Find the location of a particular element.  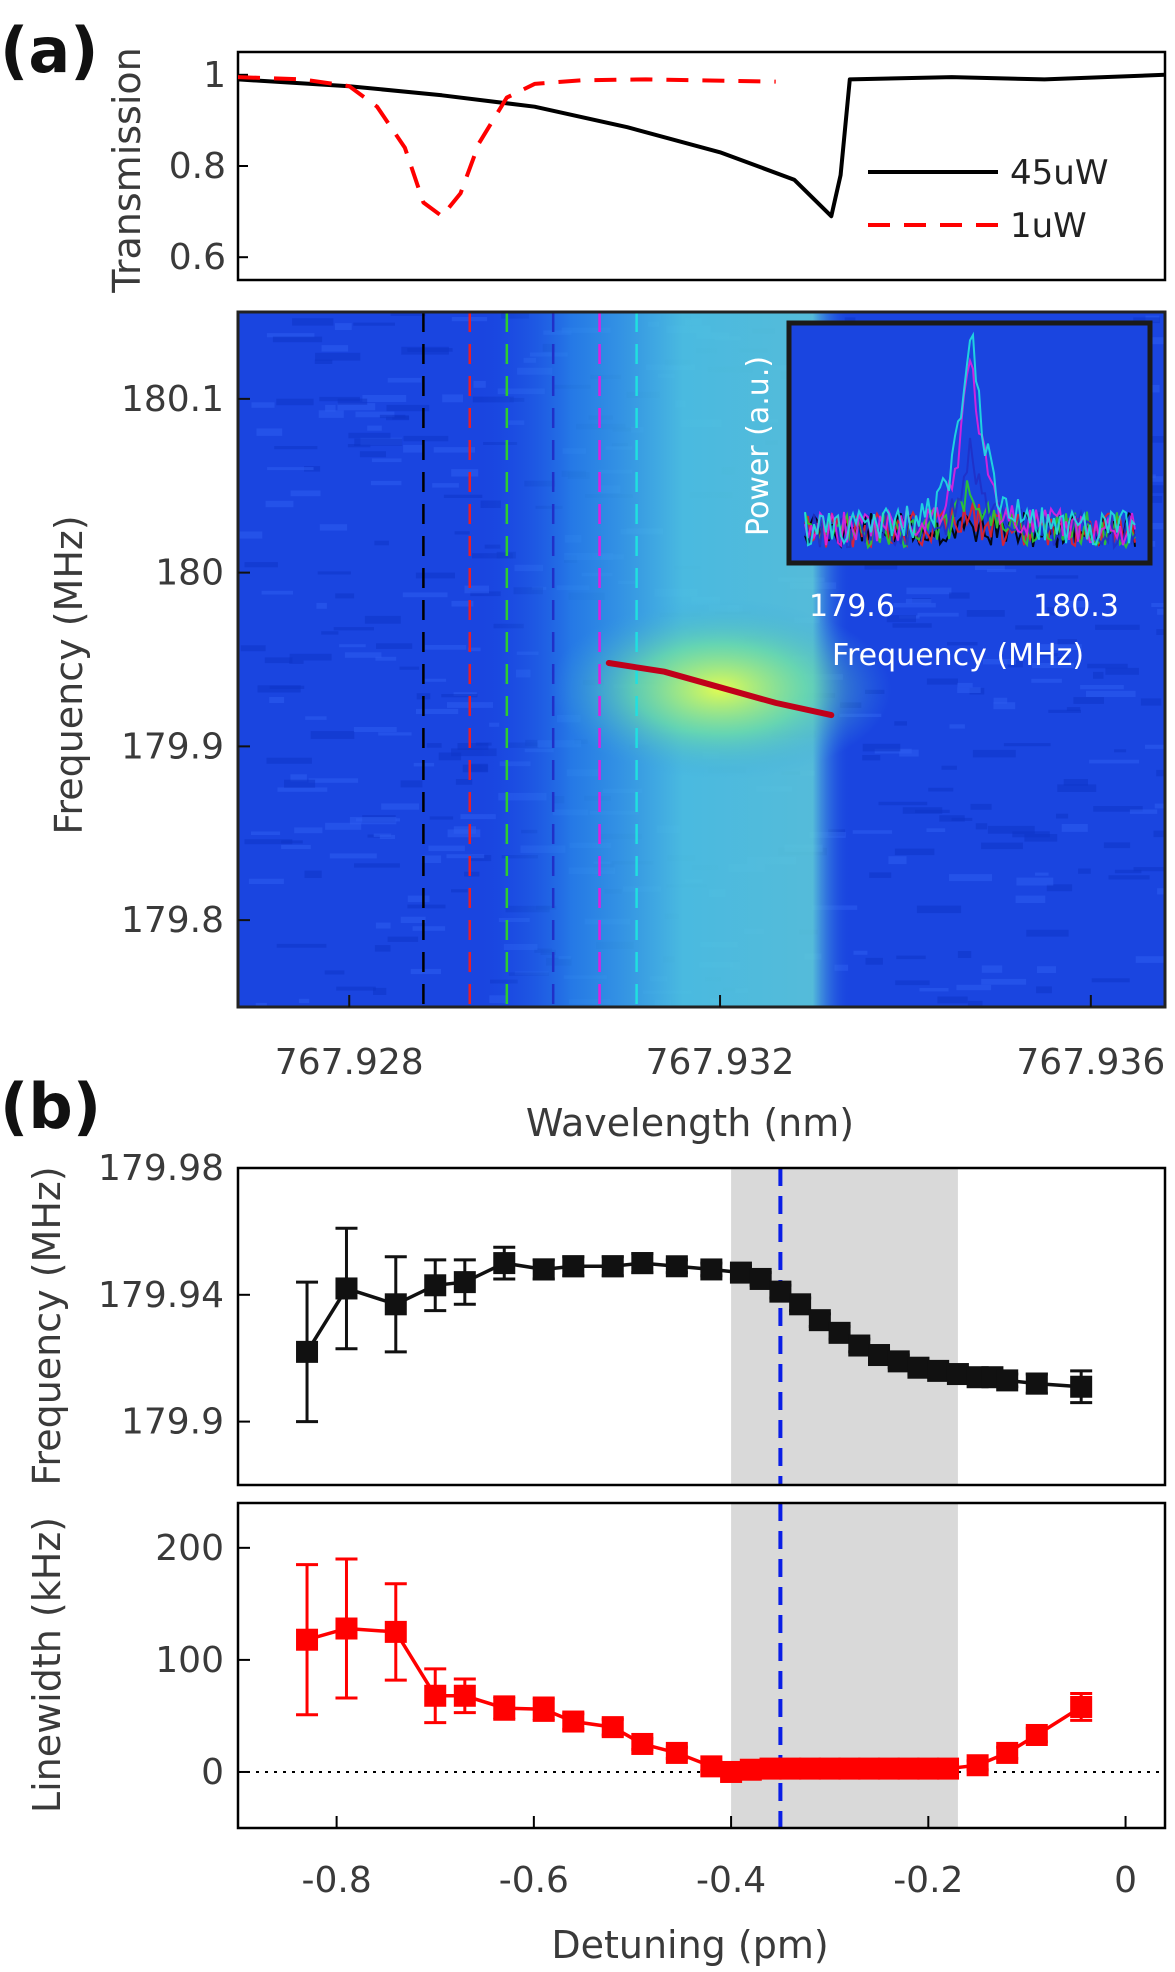

spectrogram-ytick-label: 179.9 is located at coordinates (172, 746).